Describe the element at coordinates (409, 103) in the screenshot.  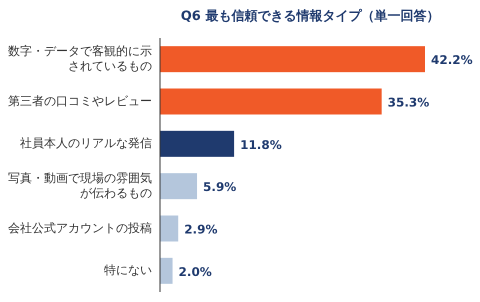
I see `data-label: 35.3%` at that location.